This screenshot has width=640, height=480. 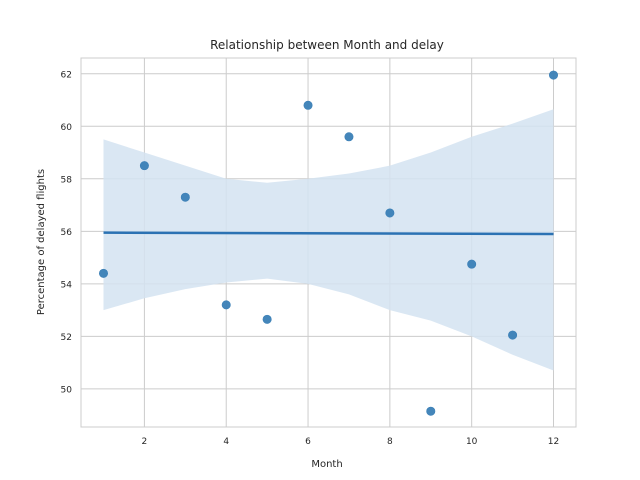 What do you see at coordinates (67, 128) in the screenshot?
I see `y-tick-label: 60` at bounding box center [67, 128].